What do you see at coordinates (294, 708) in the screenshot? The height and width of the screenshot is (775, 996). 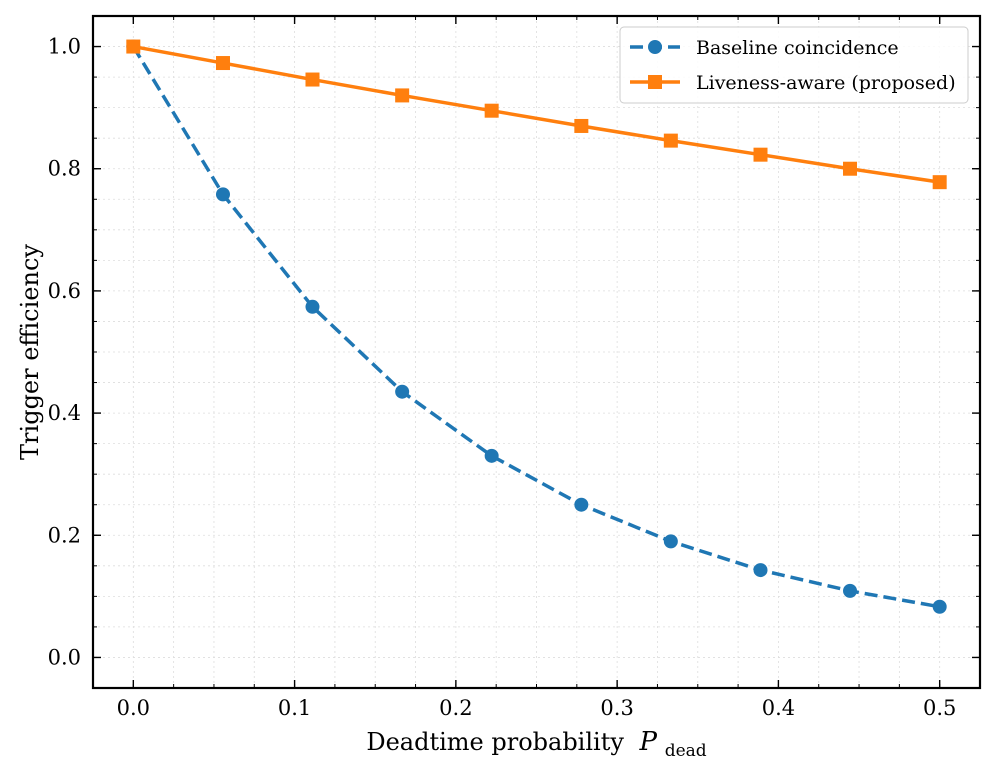 I see `x-tick-label: 0.1` at bounding box center [294, 708].